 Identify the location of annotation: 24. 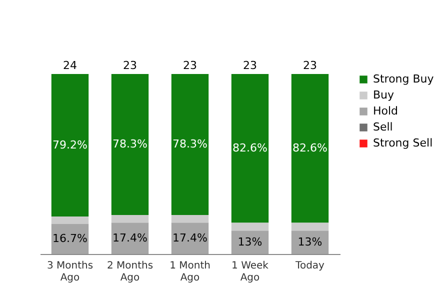
(70, 65).